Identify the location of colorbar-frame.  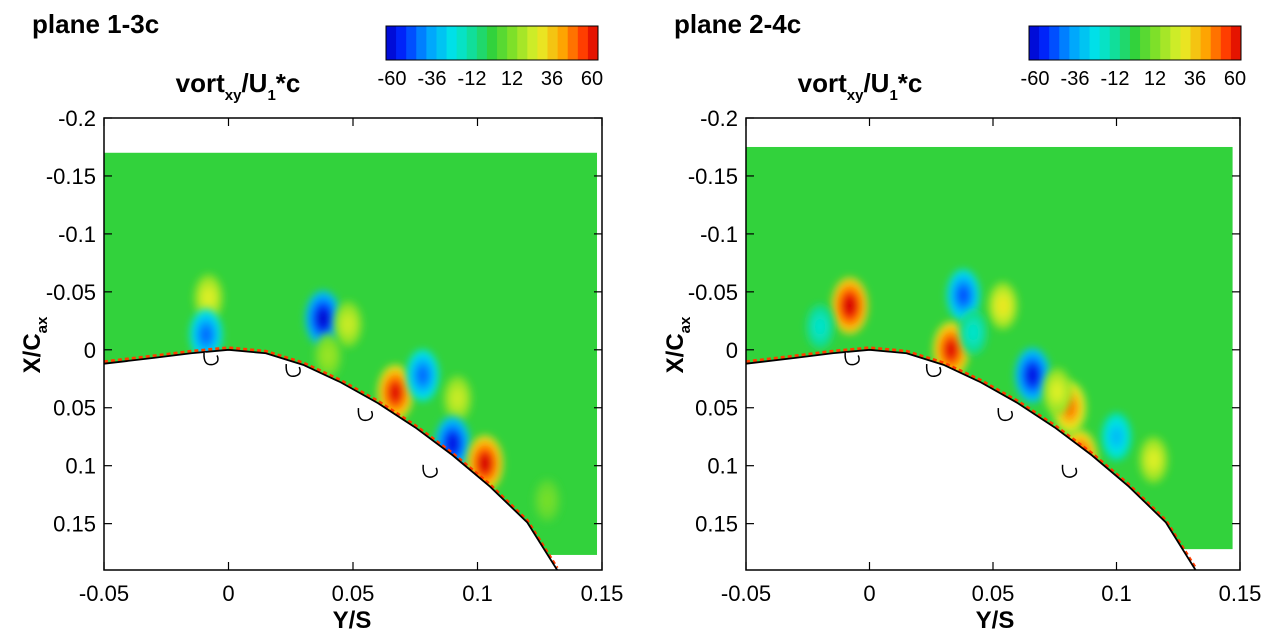
(492, 43).